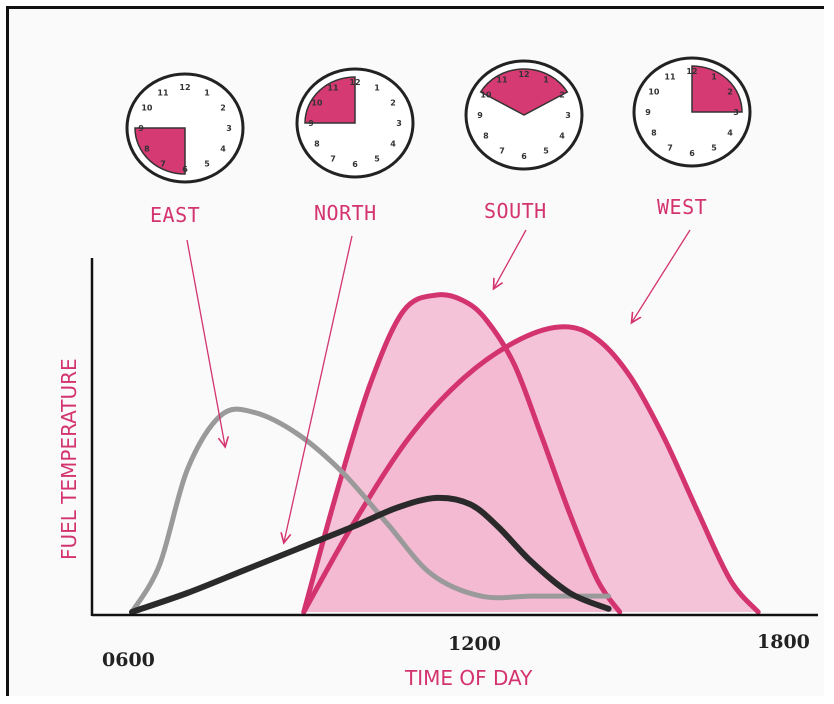 The height and width of the screenshot is (704, 834). Describe the element at coordinates (370, 554) in the screenshot. I see `series-line-north` at that location.